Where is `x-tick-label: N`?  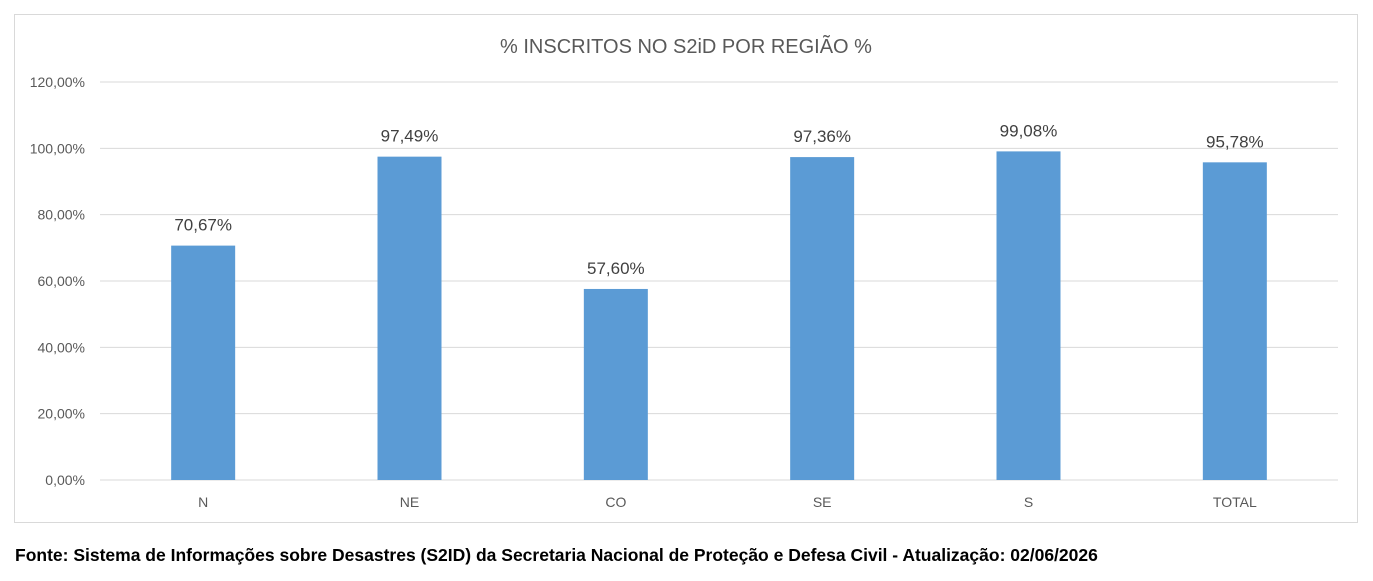
x-tick-label: N is located at coordinates (203, 502).